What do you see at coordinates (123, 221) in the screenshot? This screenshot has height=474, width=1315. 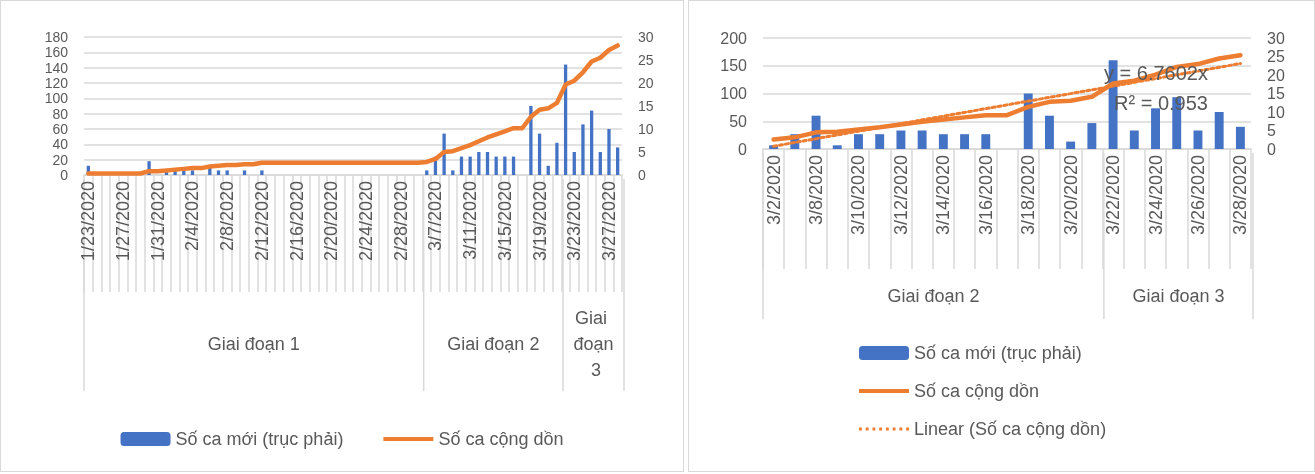 I see `x-tick-label: 1/27/2020` at bounding box center [123, 221].